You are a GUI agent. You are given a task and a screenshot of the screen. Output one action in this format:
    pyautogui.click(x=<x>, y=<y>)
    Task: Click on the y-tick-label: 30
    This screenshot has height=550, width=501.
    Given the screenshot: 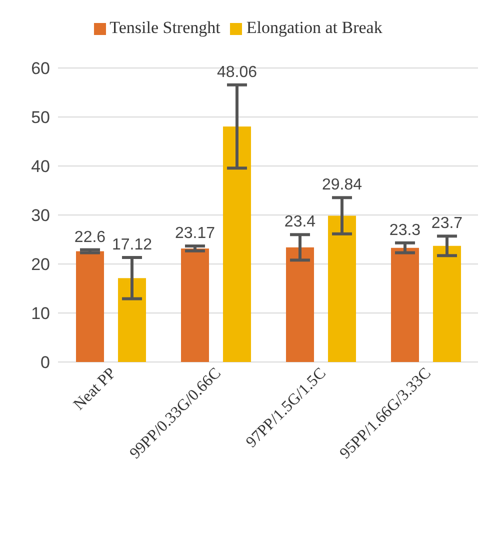 What is the action you would take?
    pyautogui.click(x=40, y=216)
    